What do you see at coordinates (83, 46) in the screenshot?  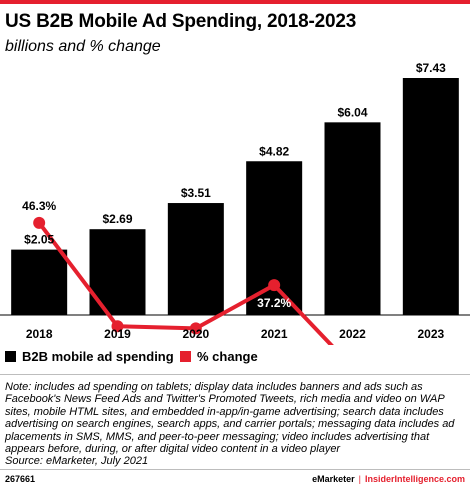 I see `chart-subtitle: billions and % change` at bounding box center [83, 46].